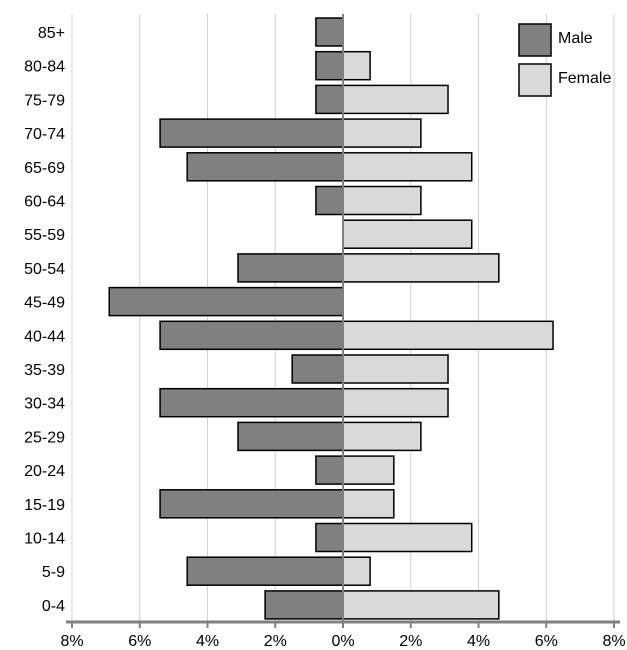 The image size is (627, 650). I want to click on y-tick-label: 85+, so click(51, 33).